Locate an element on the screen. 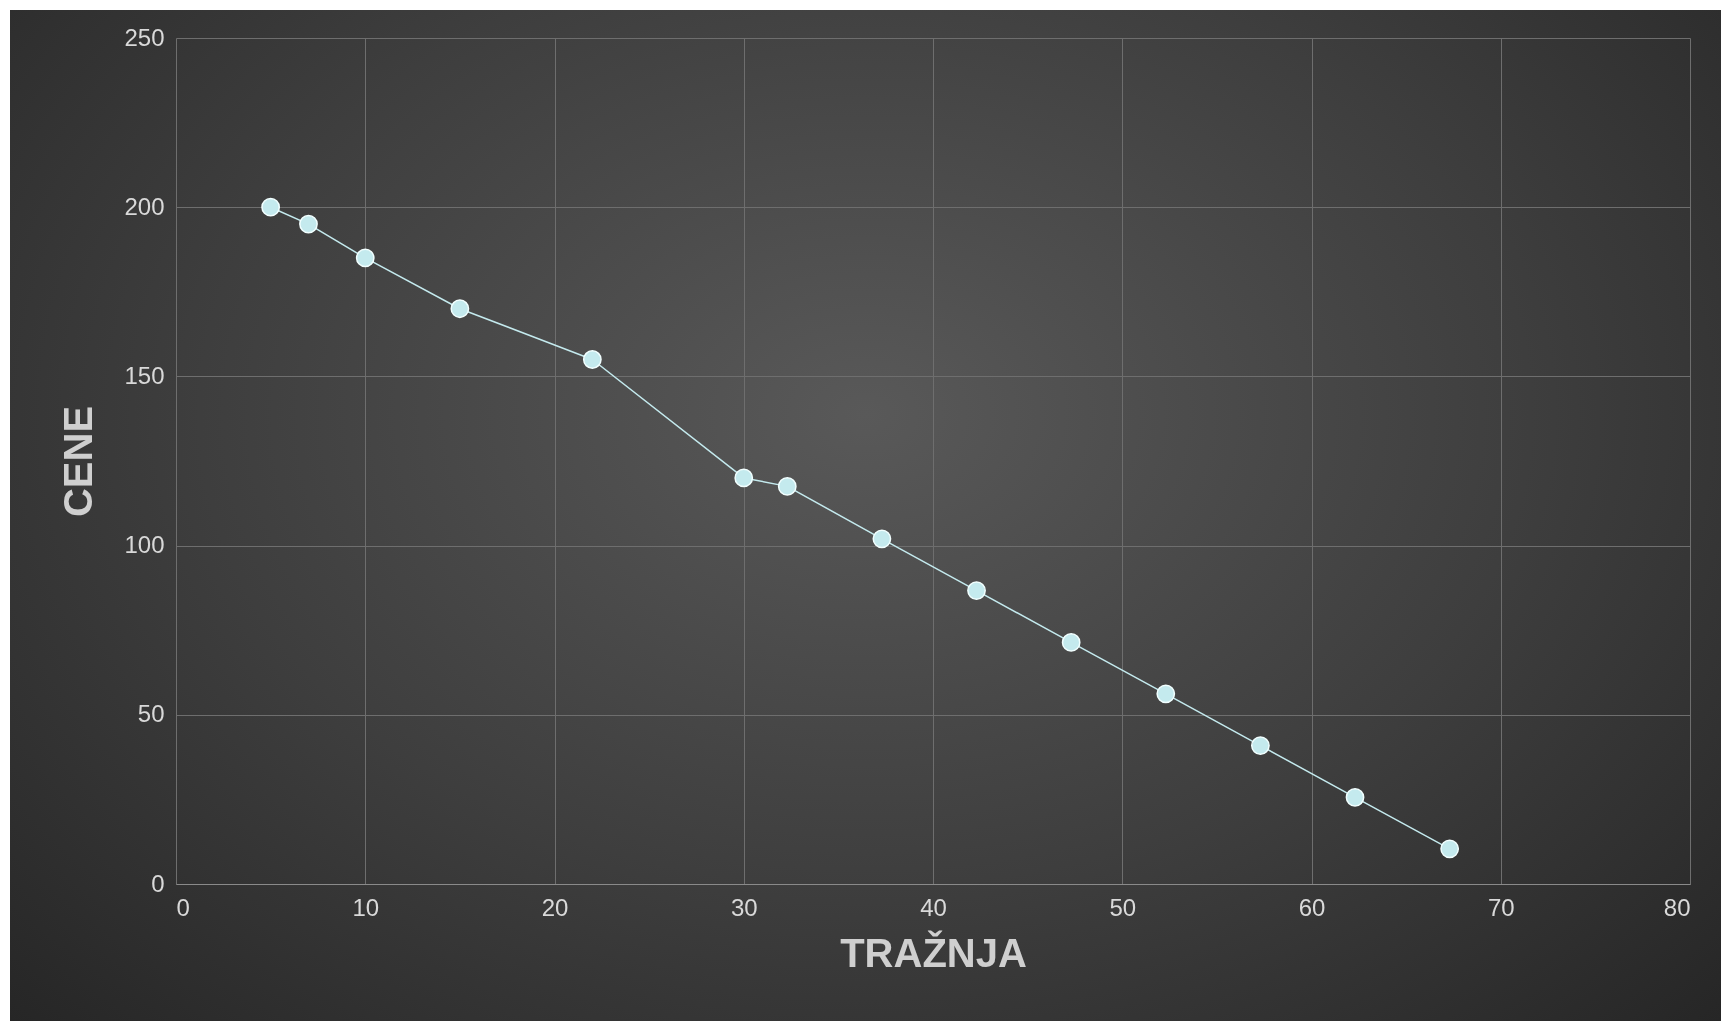  x-tick-label: 70 is located at coordinates (1501, 907).